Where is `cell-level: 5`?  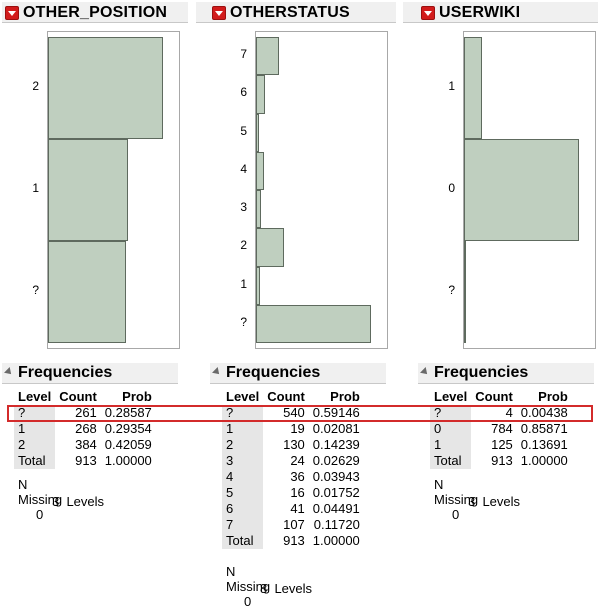
cell-level: 5 is located at coordinates (243, 493).